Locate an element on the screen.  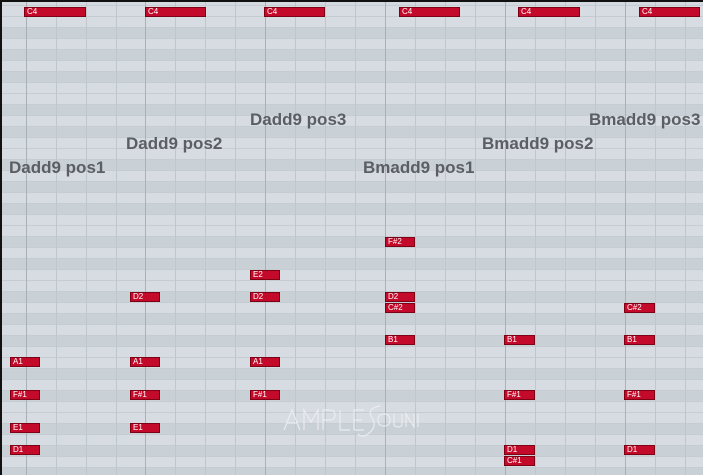
amplesound-watermark-logo is located at coordinates (350, 420).